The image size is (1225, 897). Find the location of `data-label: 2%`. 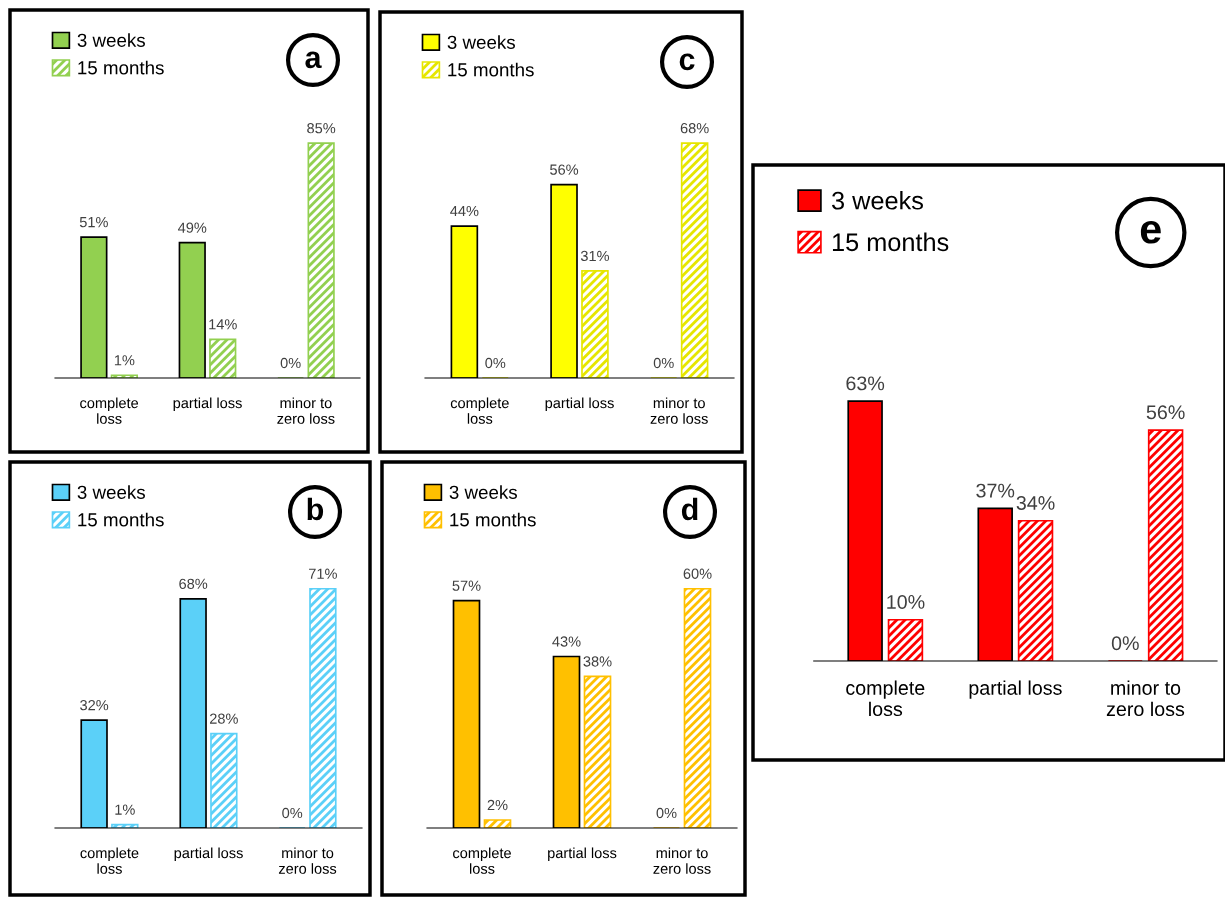

data-label: 2% is located at coordinates (497, 805).